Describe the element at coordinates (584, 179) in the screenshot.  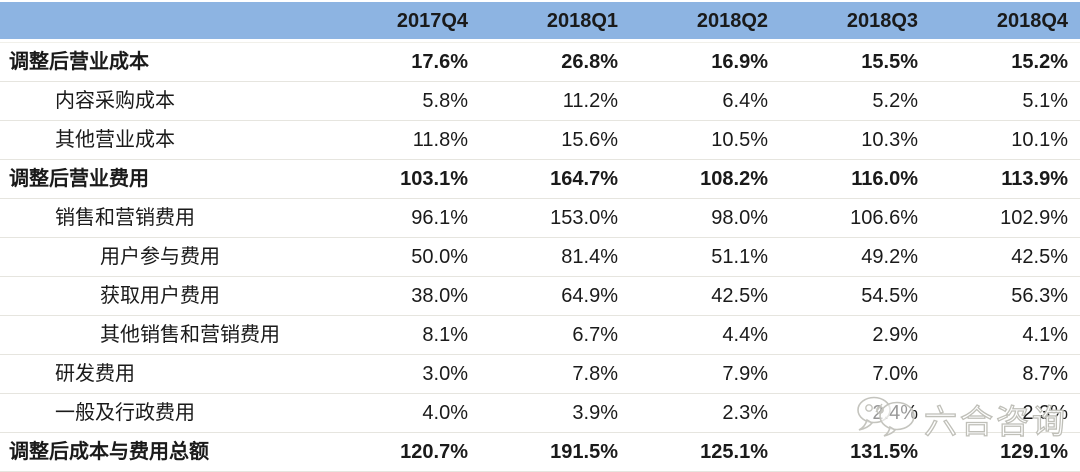
I see `row-value: 164.7%` at that location.